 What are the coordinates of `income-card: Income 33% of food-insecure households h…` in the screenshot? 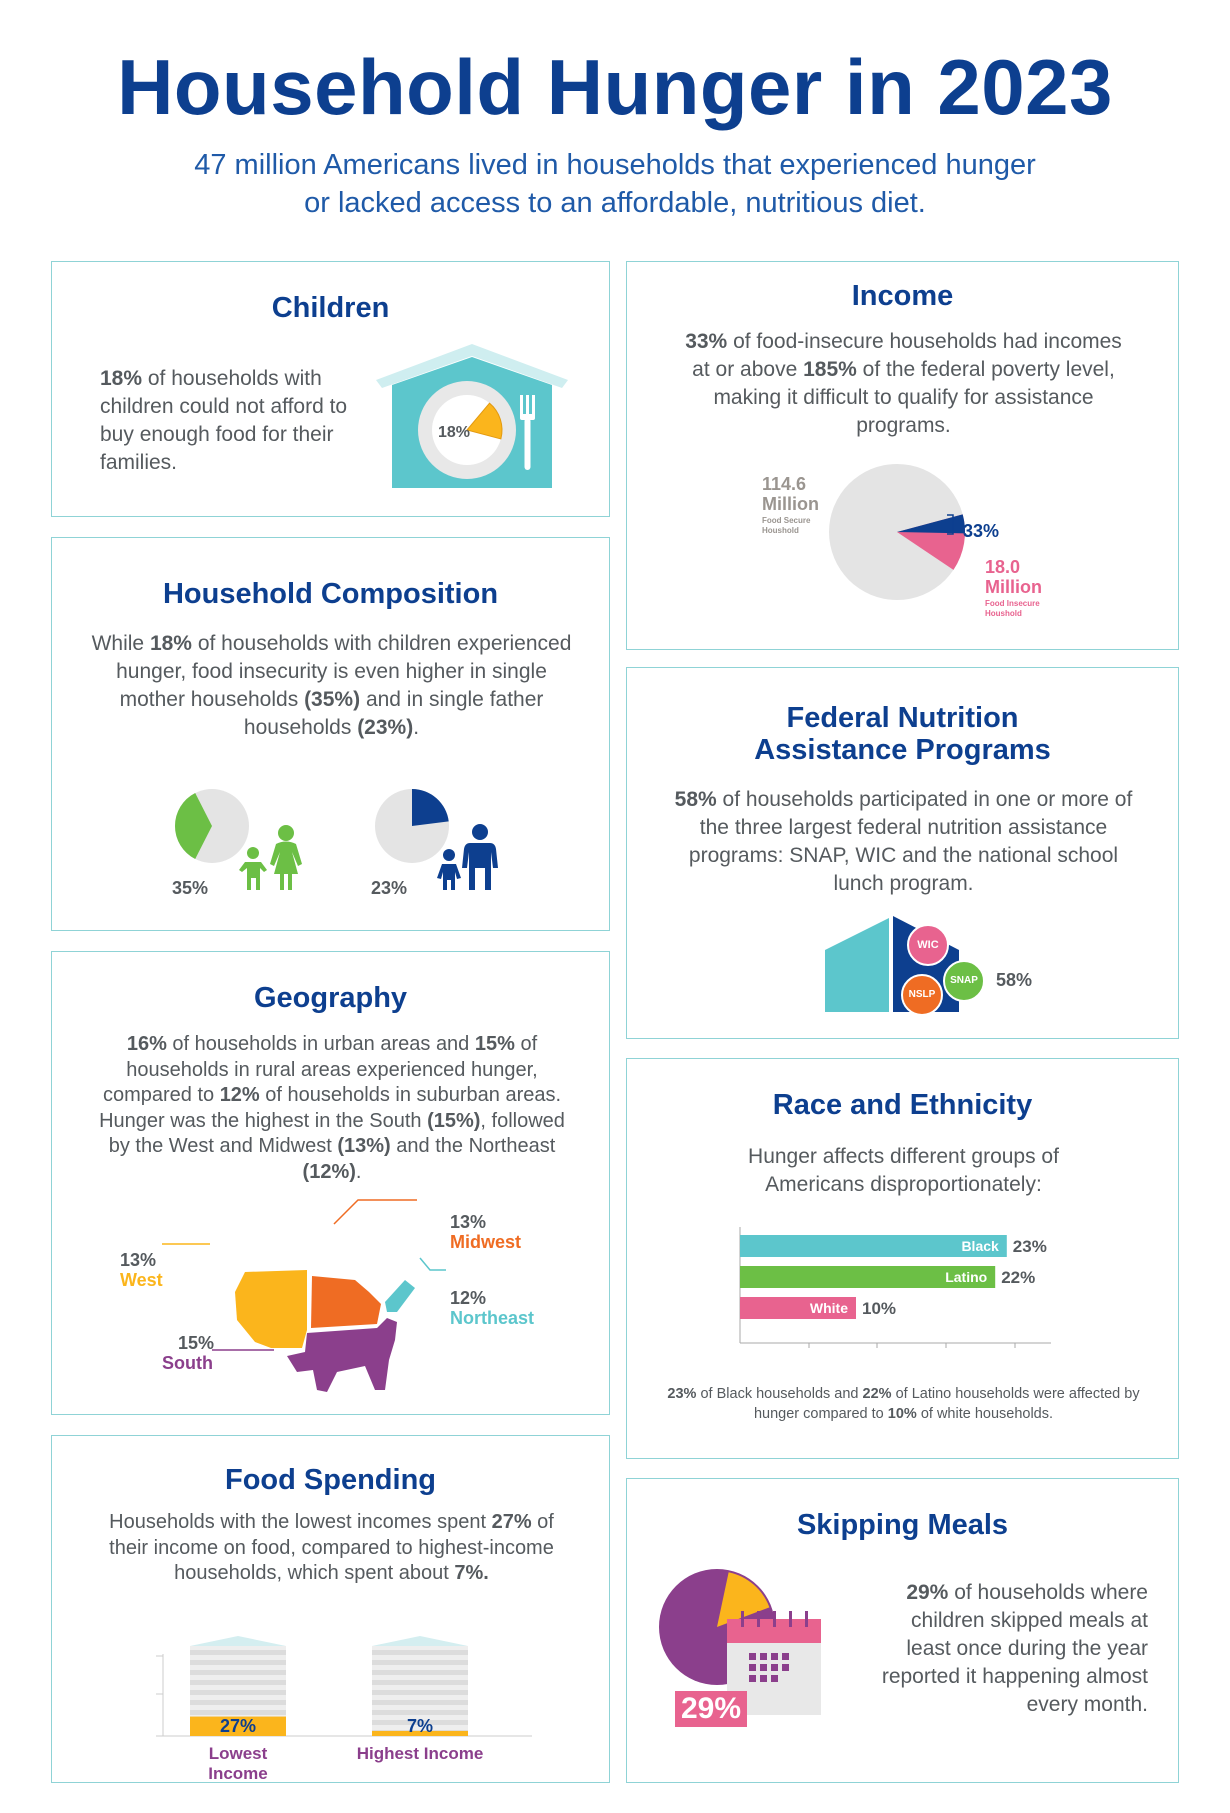 It's located at (902, 455).